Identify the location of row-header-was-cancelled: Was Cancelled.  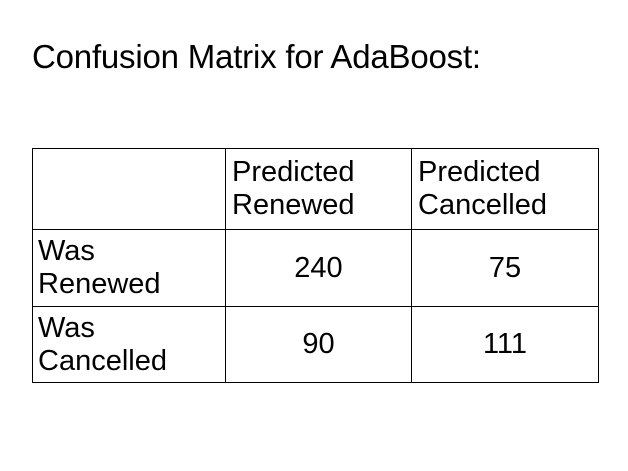
(129, 344).